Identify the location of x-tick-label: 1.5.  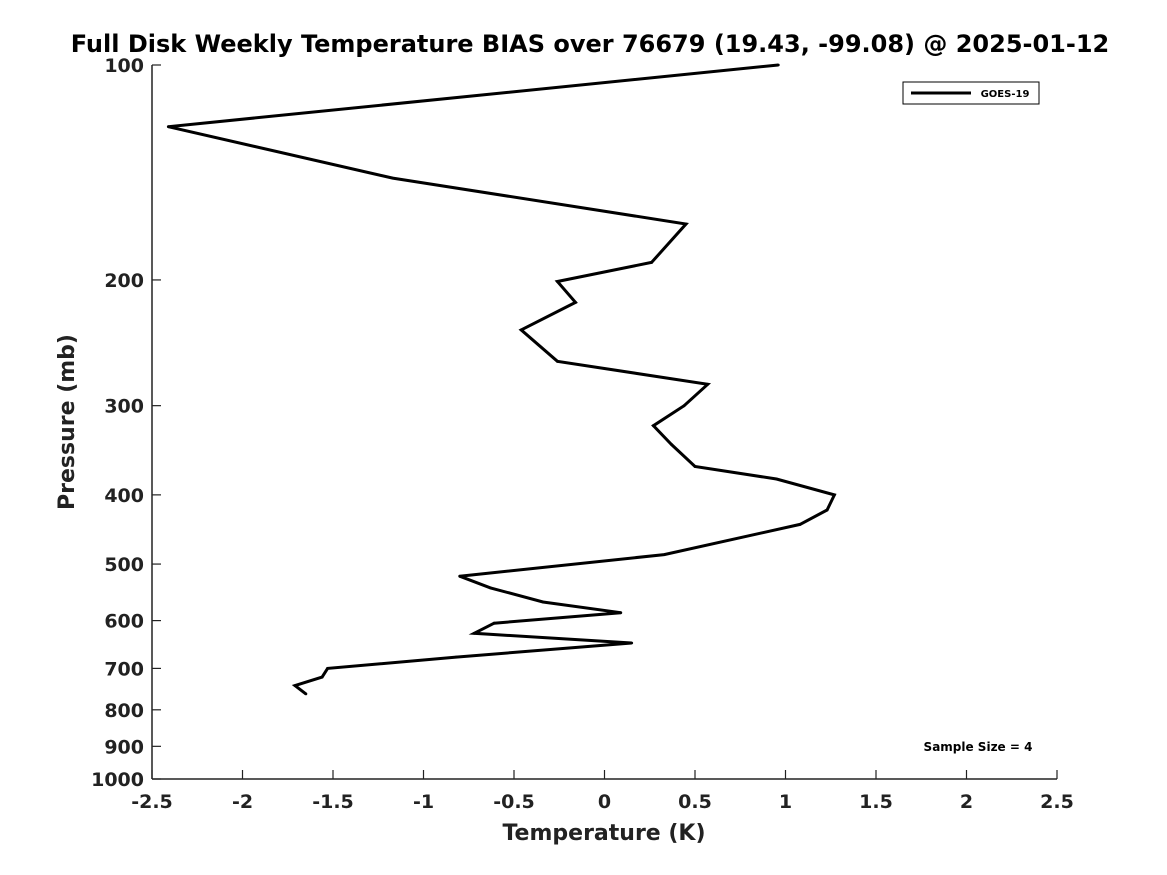
(876, 802).